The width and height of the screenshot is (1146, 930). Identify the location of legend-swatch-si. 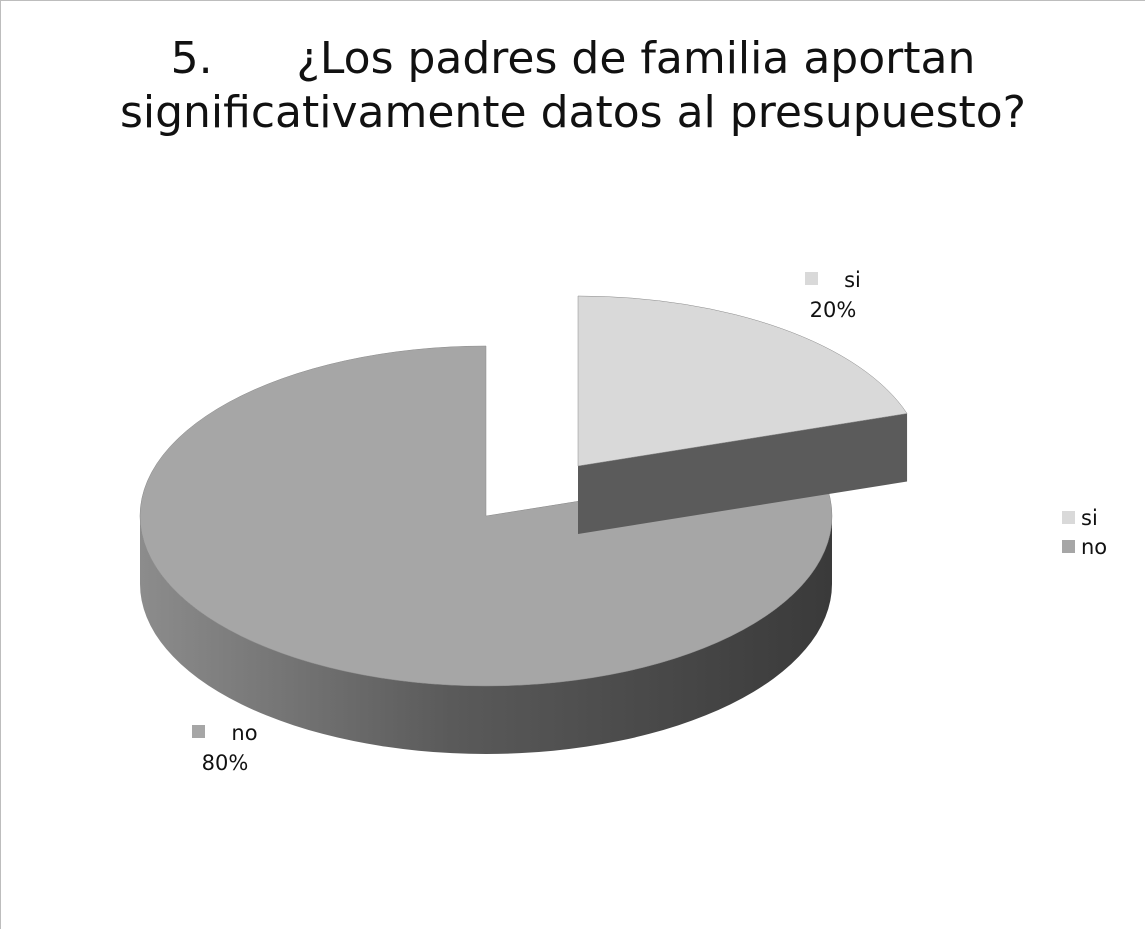
(1068, 517).